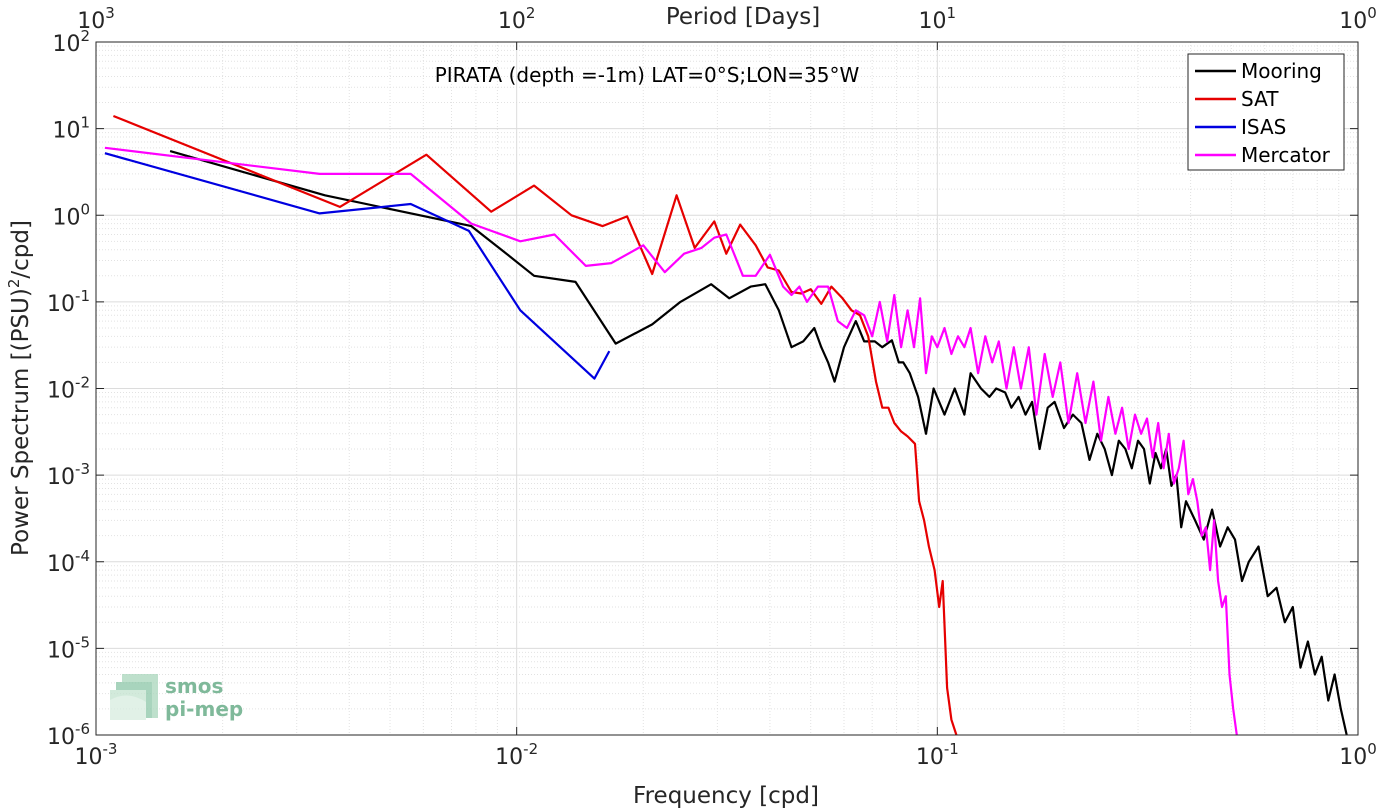 Image resolution: width=1377 pixels, height=809 pixels. Describe the element at coordinates (110, 13) in the screenshot. I see `top-tick-label-exp: 3` at that location.